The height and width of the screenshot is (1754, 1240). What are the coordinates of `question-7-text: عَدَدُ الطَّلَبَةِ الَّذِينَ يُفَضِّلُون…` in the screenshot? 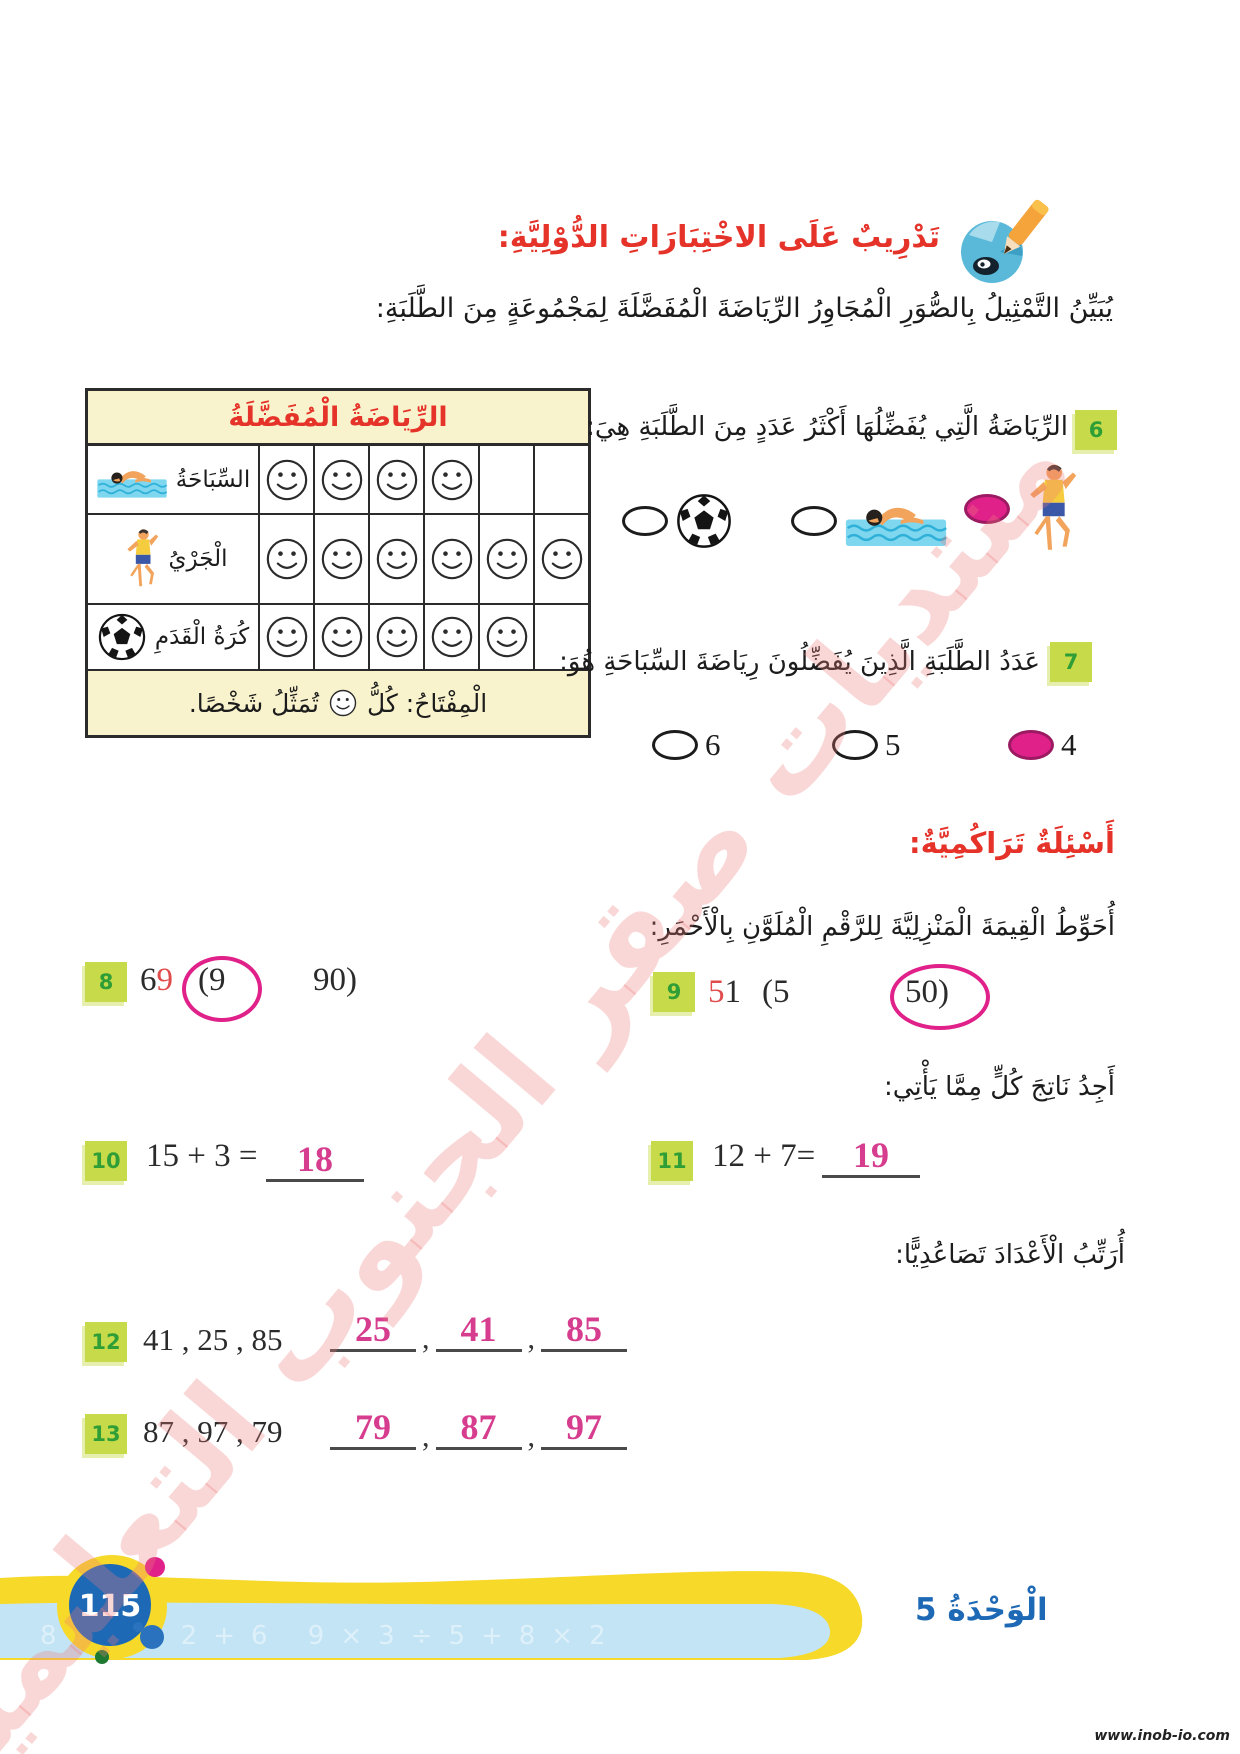 It's located at (799, 662).